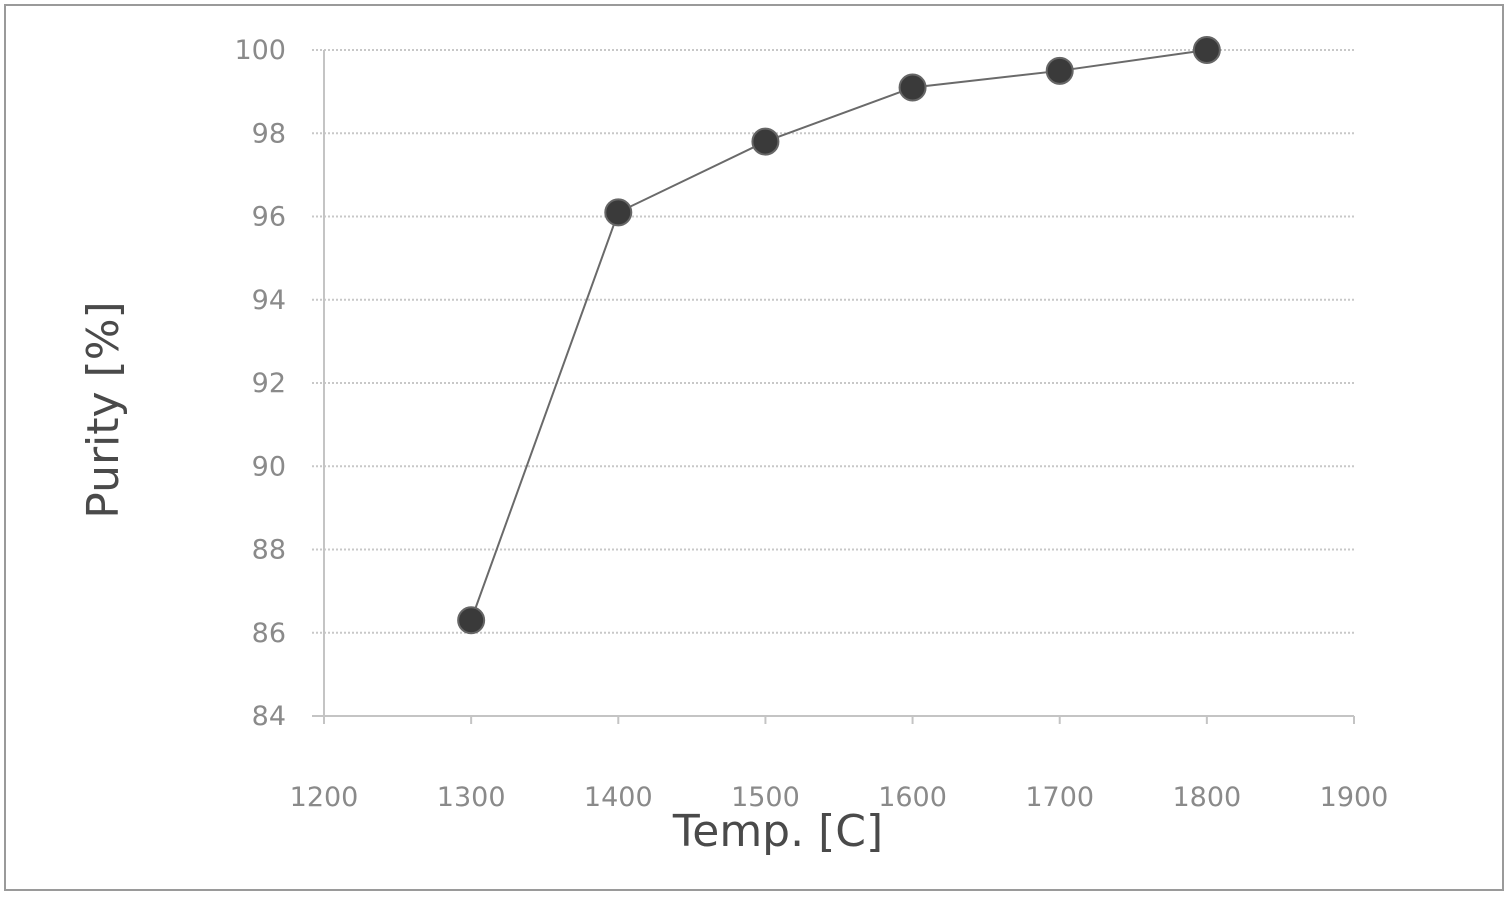 The image size is (1511, 899). I want to click on x-tick-label: 1200, so click(324, 797).